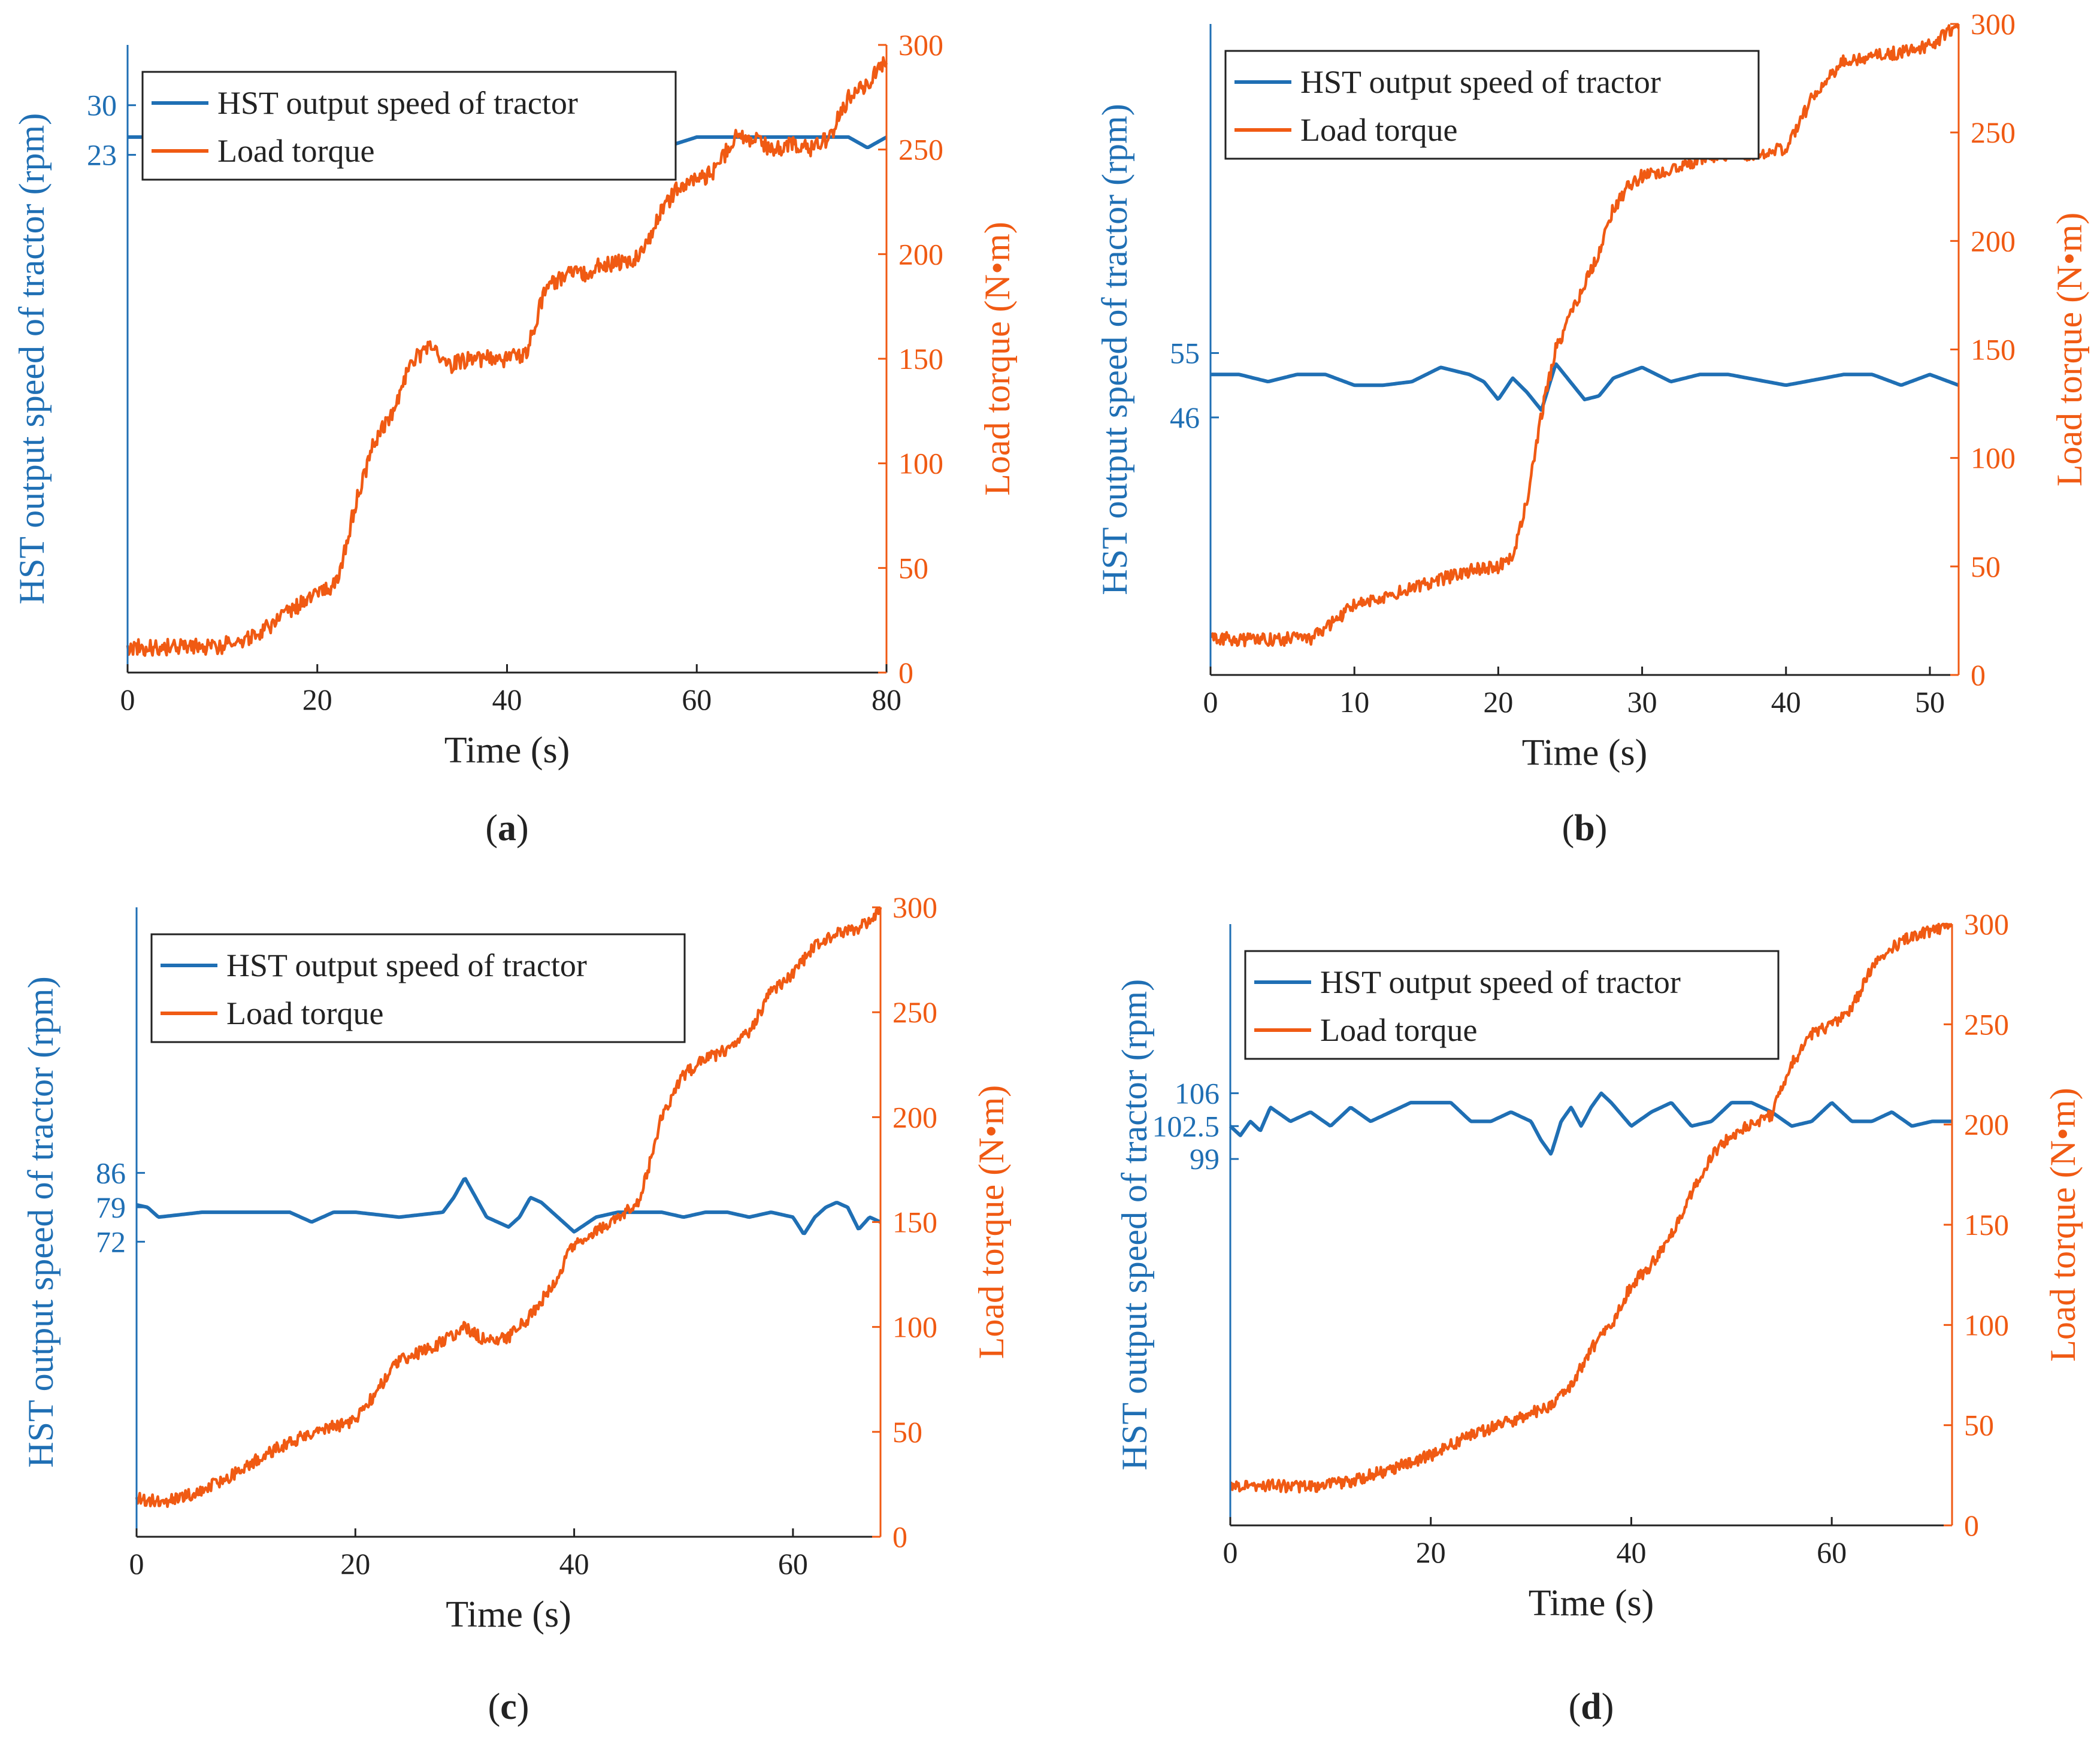  Describe the element at coordinates (1185, 353) in the screenshot. I see `left-tick-label: 55` at that location.